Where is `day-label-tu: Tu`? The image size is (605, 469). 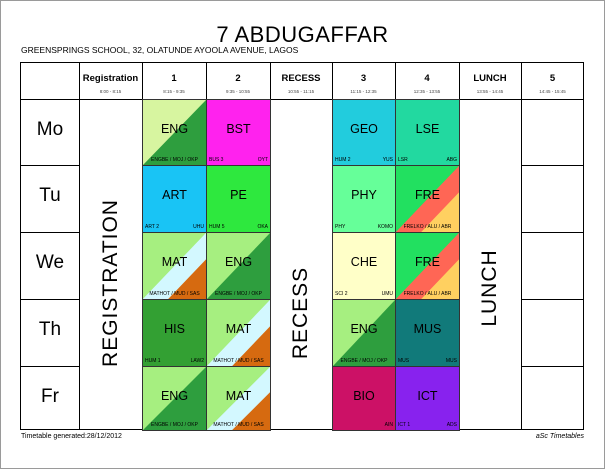 day-label-tu: Tu is located at coordinates (50, 195).